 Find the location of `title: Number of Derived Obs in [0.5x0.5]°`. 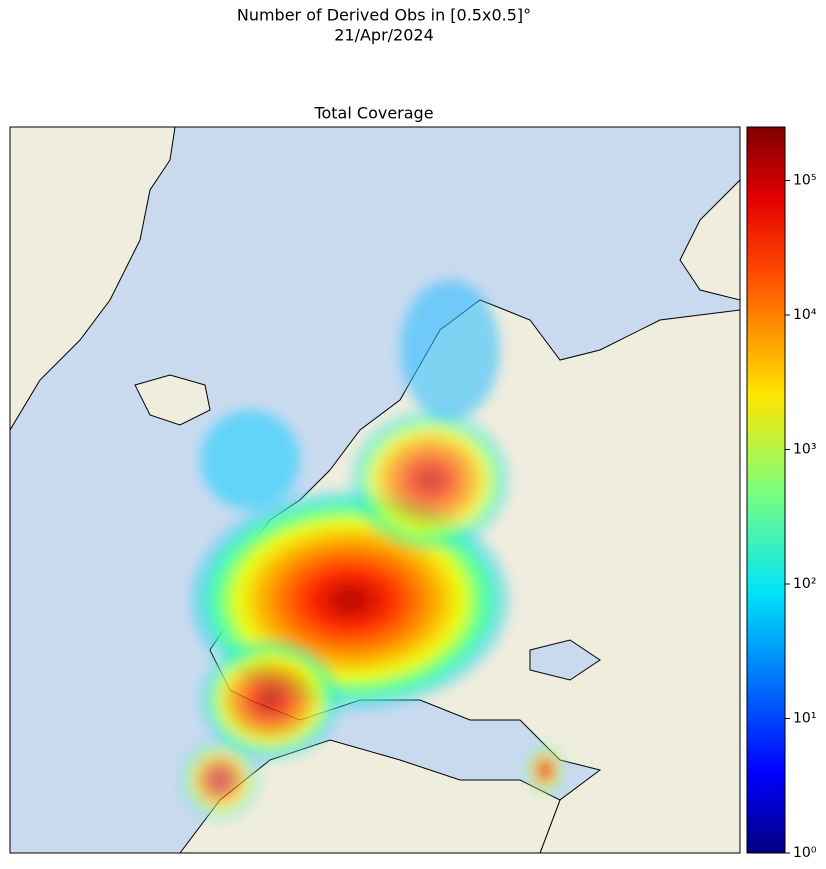

title: Number of Derived Obs in [0.5x0.5]° is located at coordinates (384, 15).